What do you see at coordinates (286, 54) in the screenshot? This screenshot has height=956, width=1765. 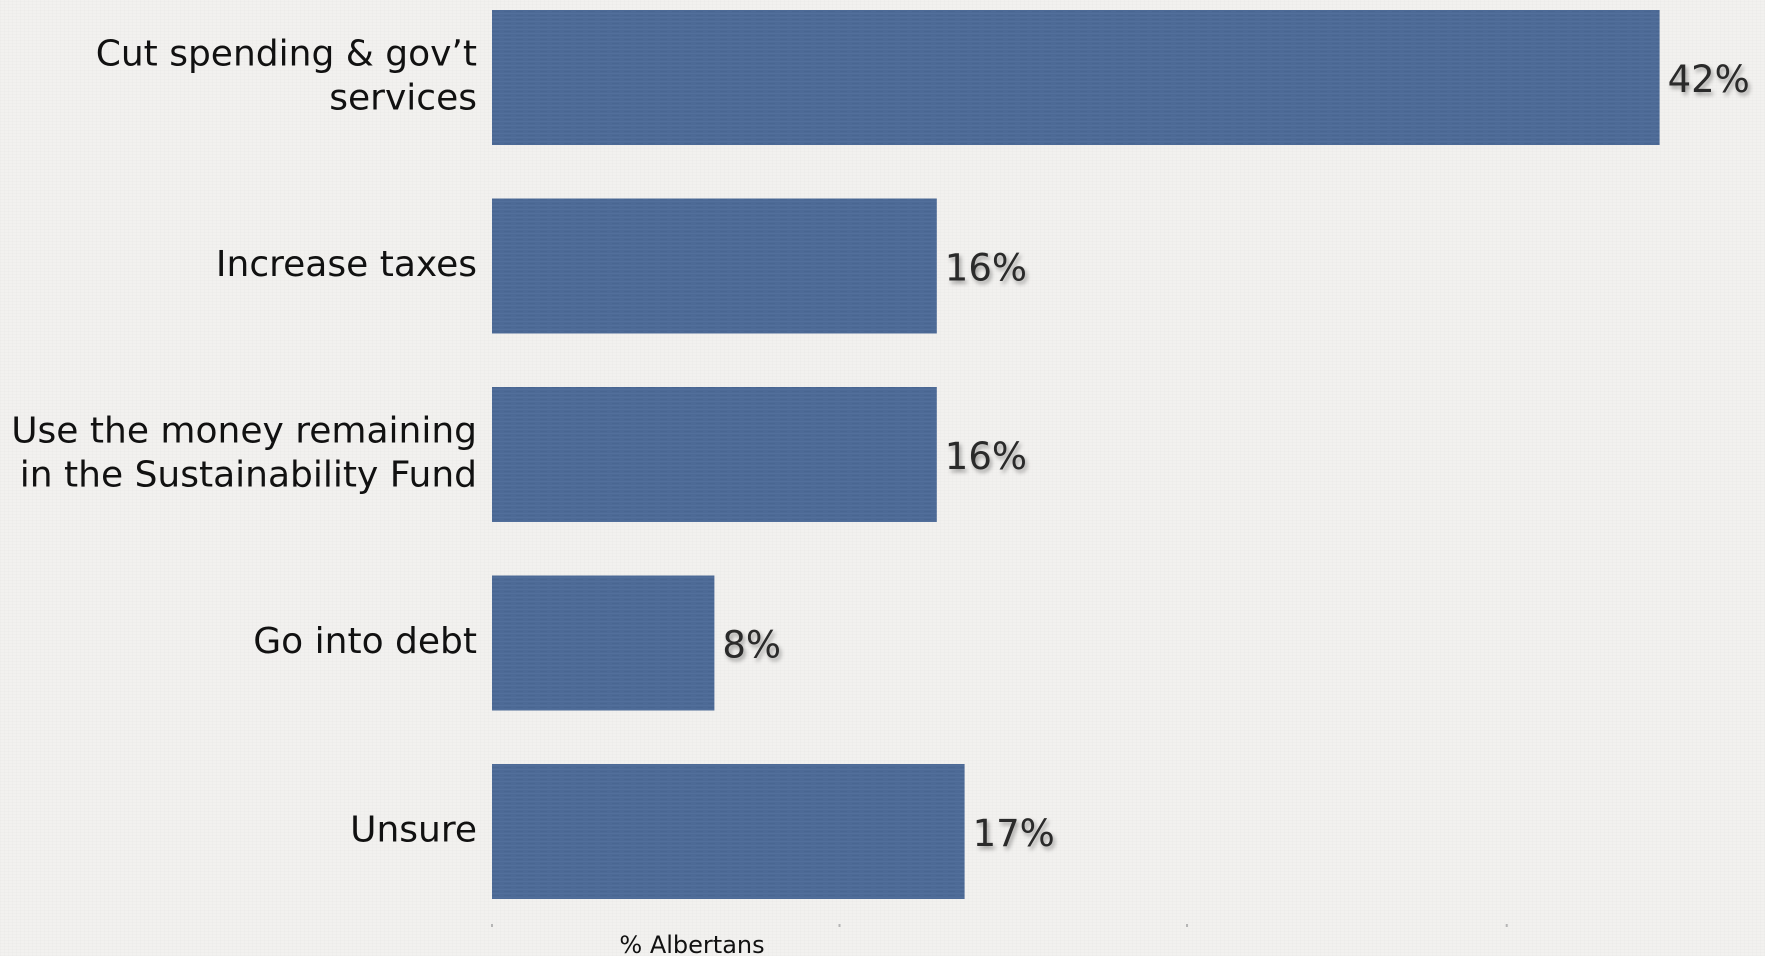 I see `category-label-1-line-1: Cut spending & gov’t` at bounding box center [286, 54].